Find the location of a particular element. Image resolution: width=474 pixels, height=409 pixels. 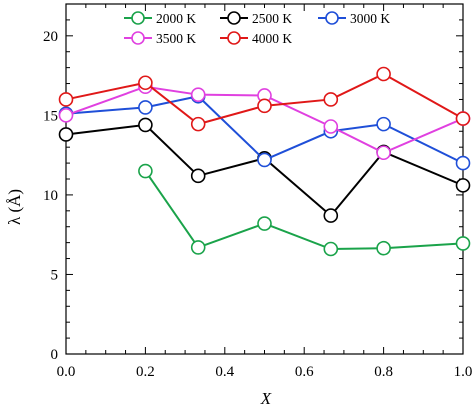

legend-label: 2000 K is located at coordinates (176, 18).